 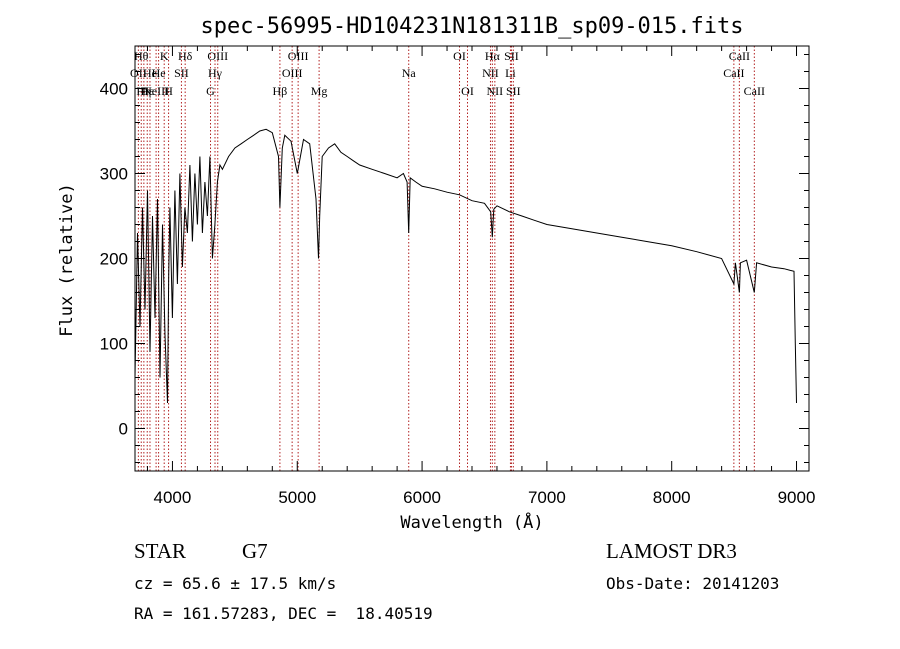 What do you see at coordinates (141, 56) in the screenshot?
I see `line-marker-label: Hθ` at bounding box center [141, 56].